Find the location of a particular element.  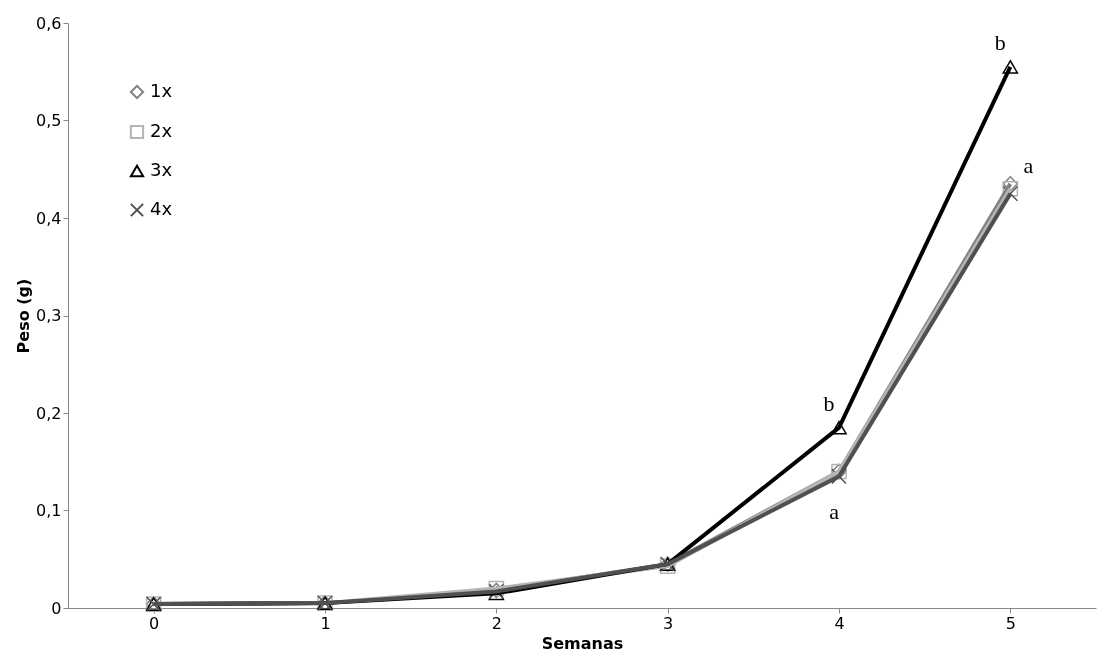

x-tick-label: 0 is located at coordinates (154, 623).